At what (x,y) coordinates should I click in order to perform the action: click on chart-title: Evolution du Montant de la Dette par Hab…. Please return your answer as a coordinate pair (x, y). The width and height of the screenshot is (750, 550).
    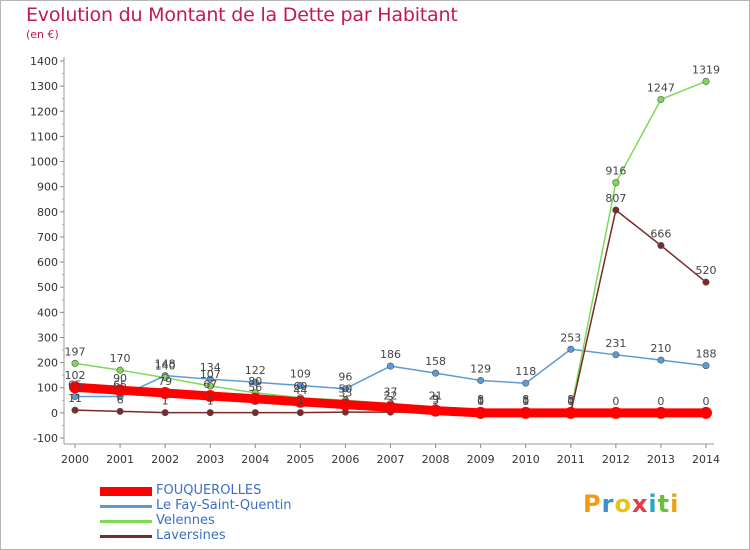
    Looking at the image, I should click on (242, 15).